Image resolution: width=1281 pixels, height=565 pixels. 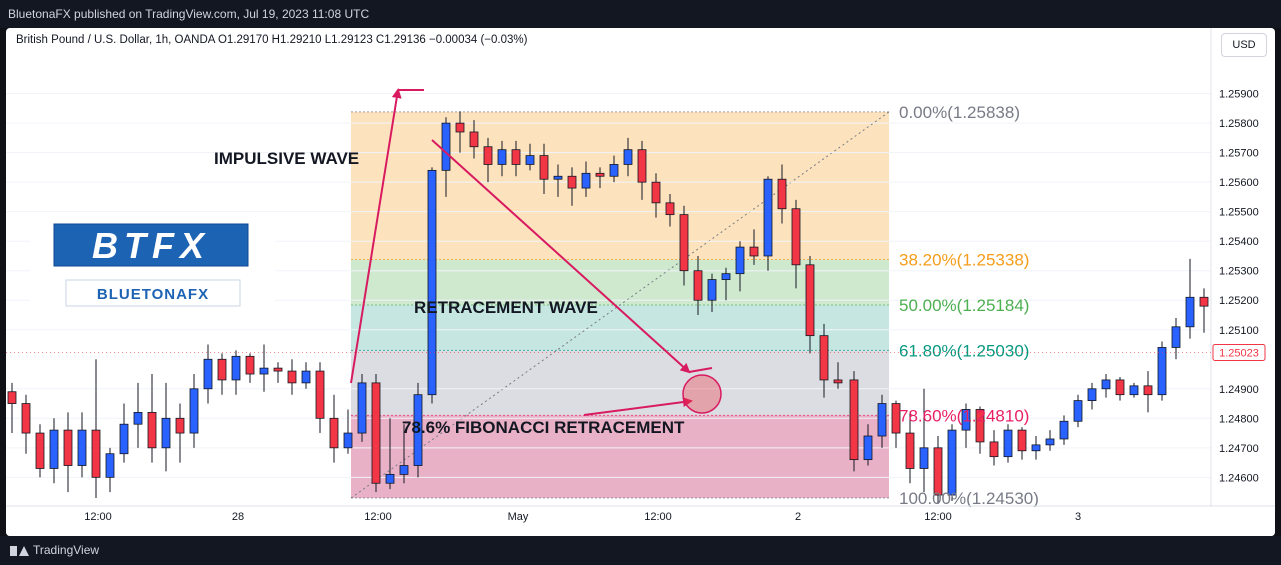 I want to click on price-tick-label: 1.24600, so click(x=1239, y=478).